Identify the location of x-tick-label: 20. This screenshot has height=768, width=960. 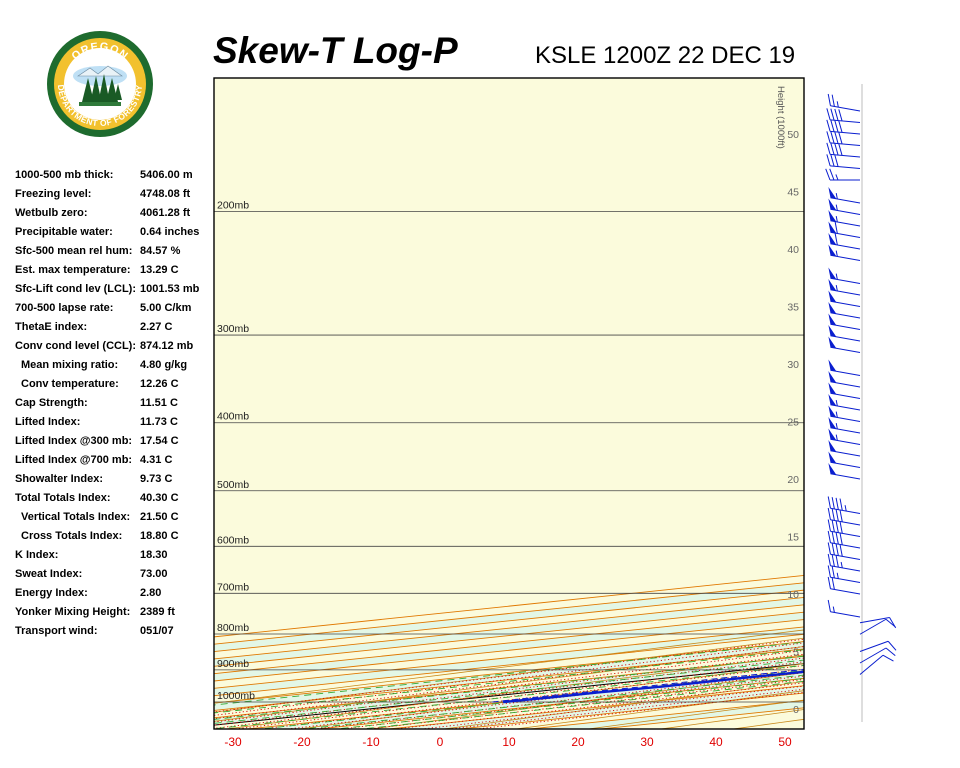
(578, 742).